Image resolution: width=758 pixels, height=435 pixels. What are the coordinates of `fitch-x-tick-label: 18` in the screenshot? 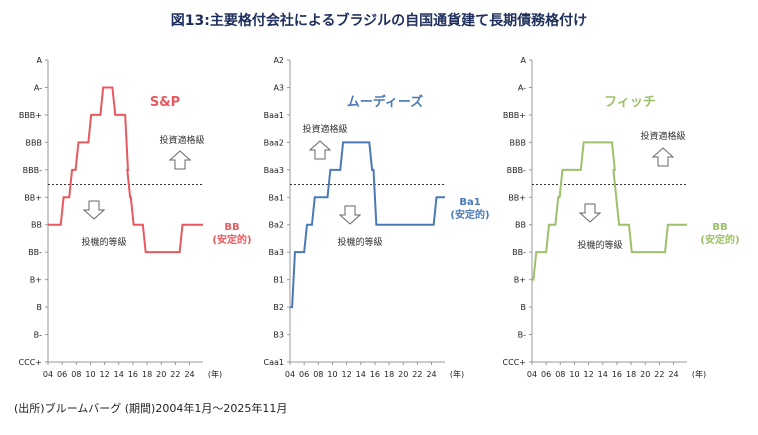 It's located at (631, 374).